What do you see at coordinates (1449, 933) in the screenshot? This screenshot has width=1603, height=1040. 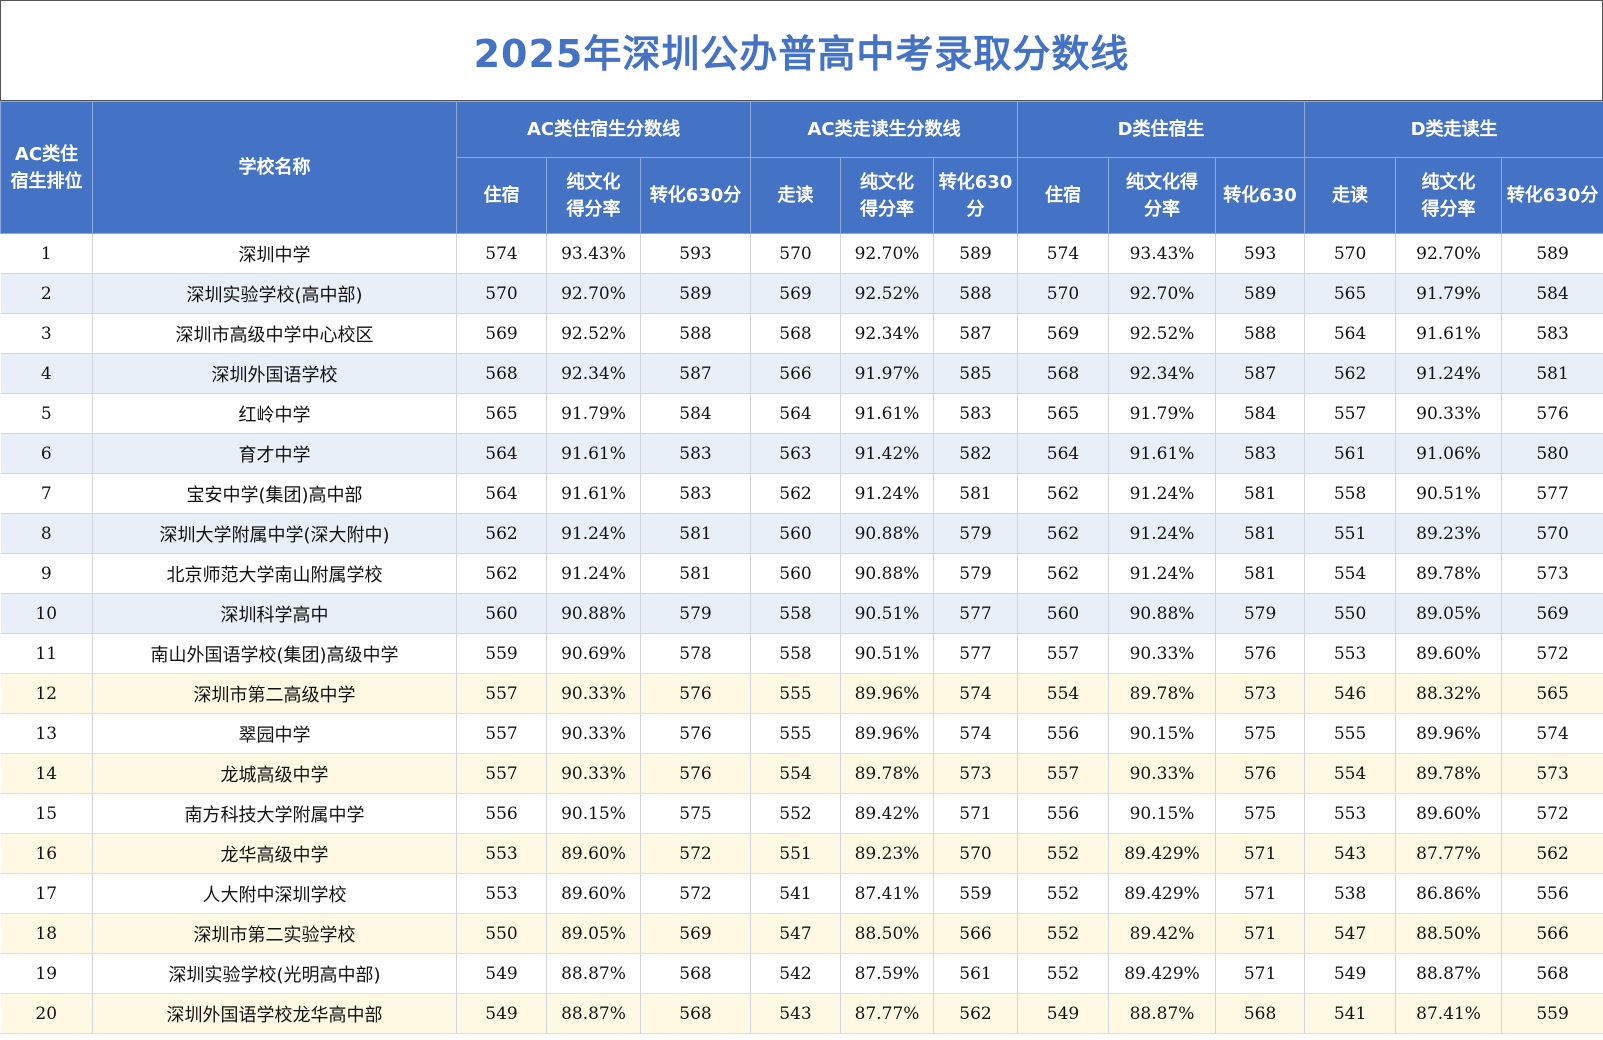 I see `score-cell: 88.50%` at bounding box center [1449, 933].